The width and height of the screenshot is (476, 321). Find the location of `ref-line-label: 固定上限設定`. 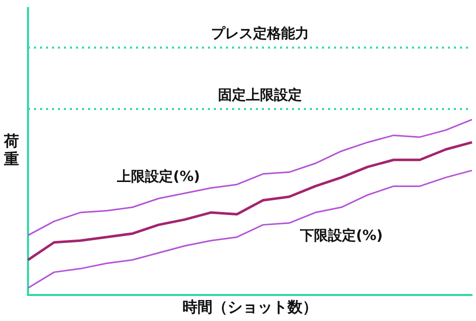

ref-line-label: 固定上限設定 is located at coordinates (260, 95).